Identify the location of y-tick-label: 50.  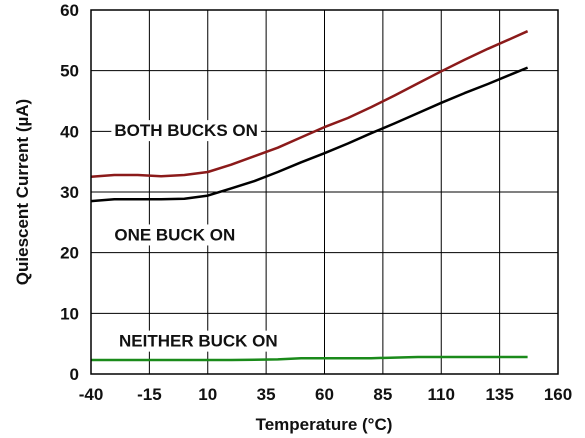
(69, 71).